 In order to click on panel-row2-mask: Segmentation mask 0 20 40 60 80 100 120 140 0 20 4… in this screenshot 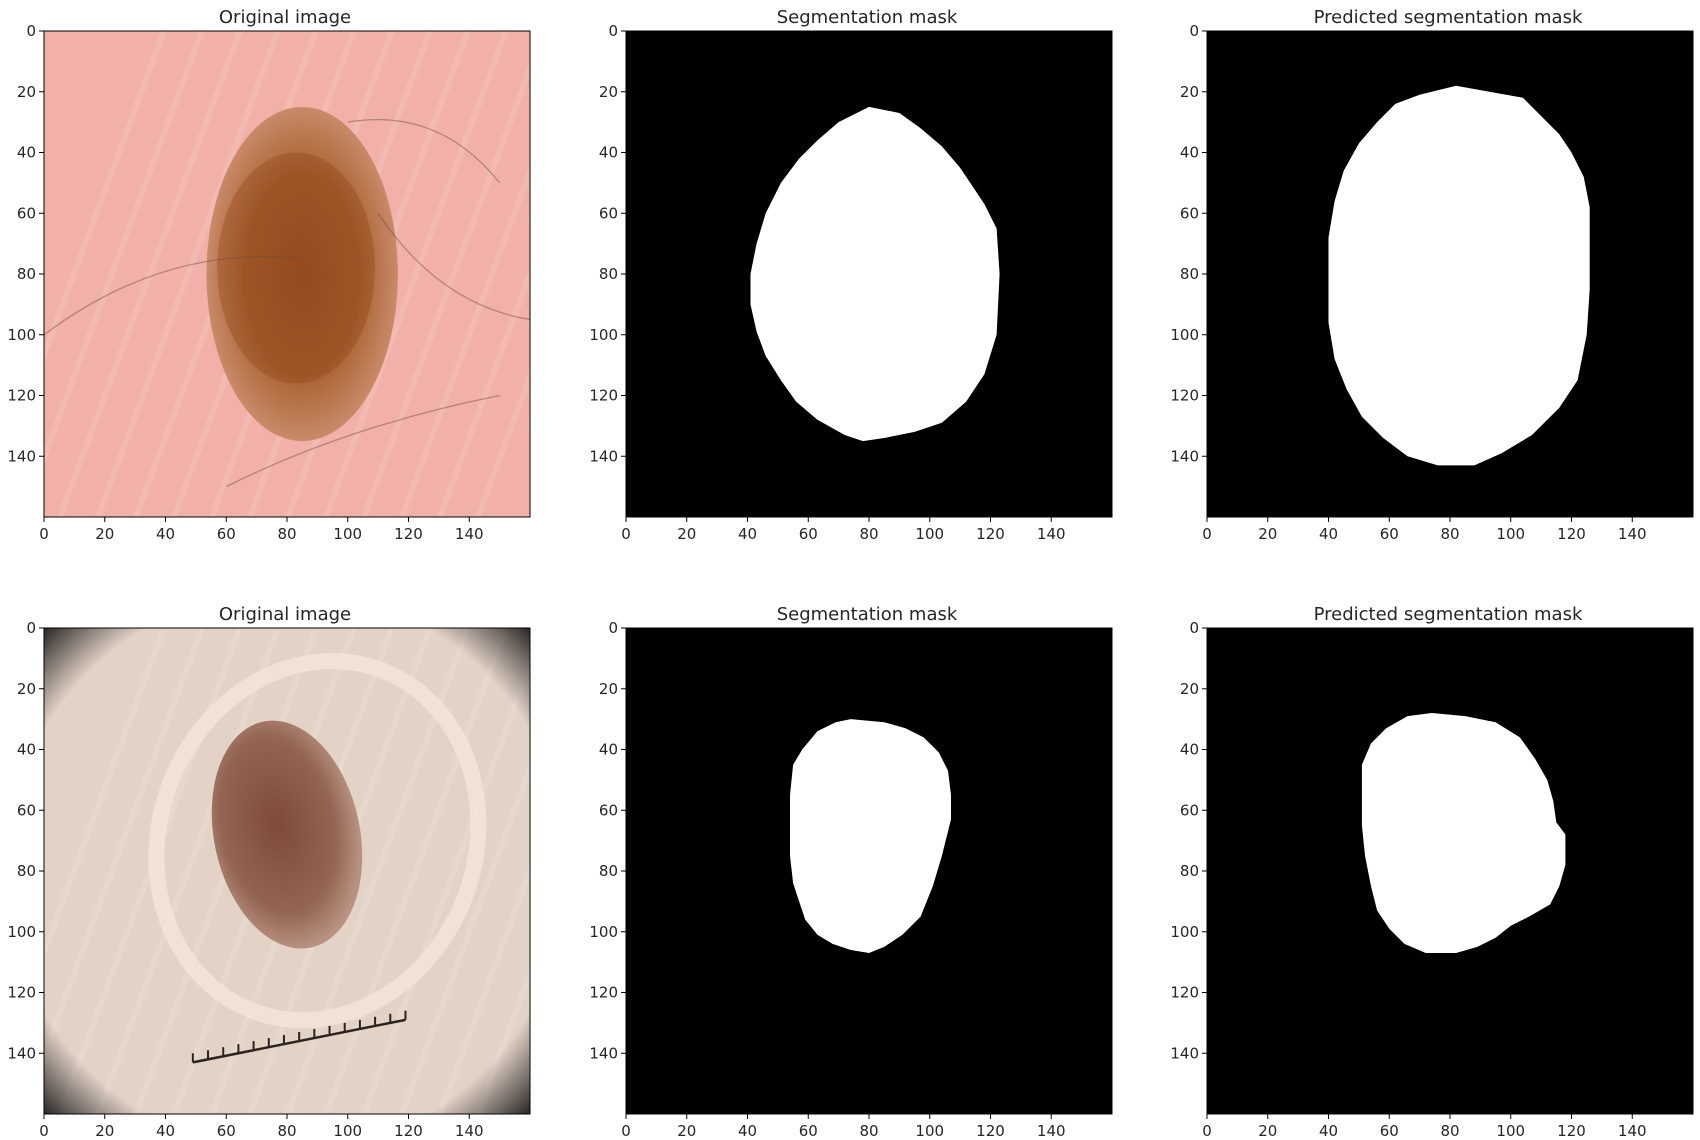, I will do `click(851, 872)`.